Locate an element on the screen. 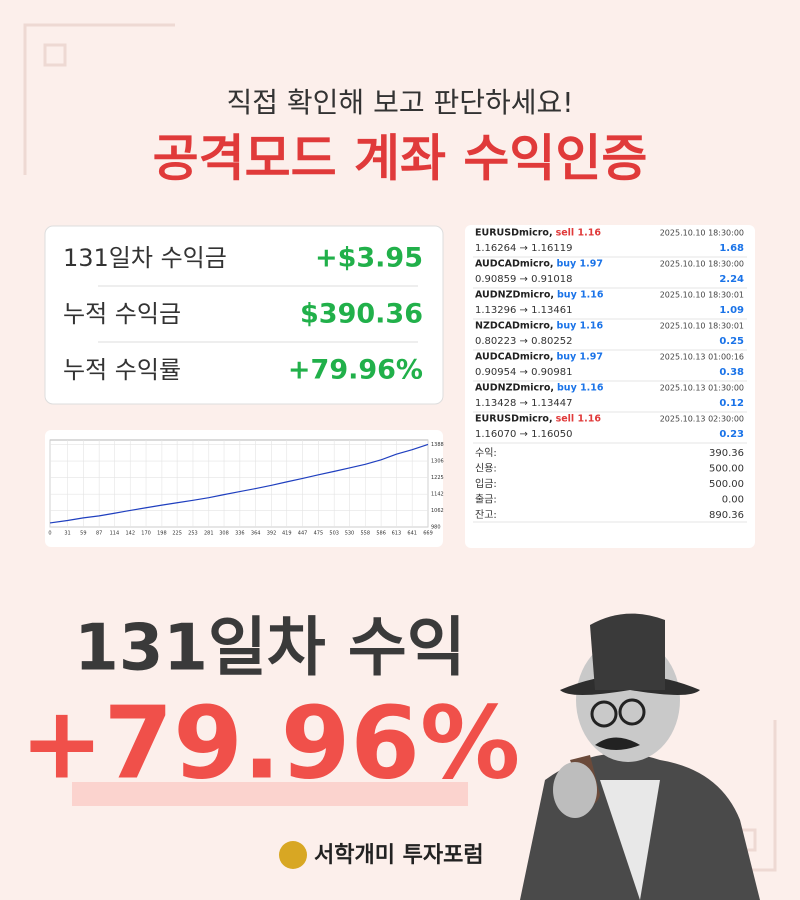 Image resolution: width=800 pixels, height=900 pixels. stats-card is located at coordinates (244, 315).